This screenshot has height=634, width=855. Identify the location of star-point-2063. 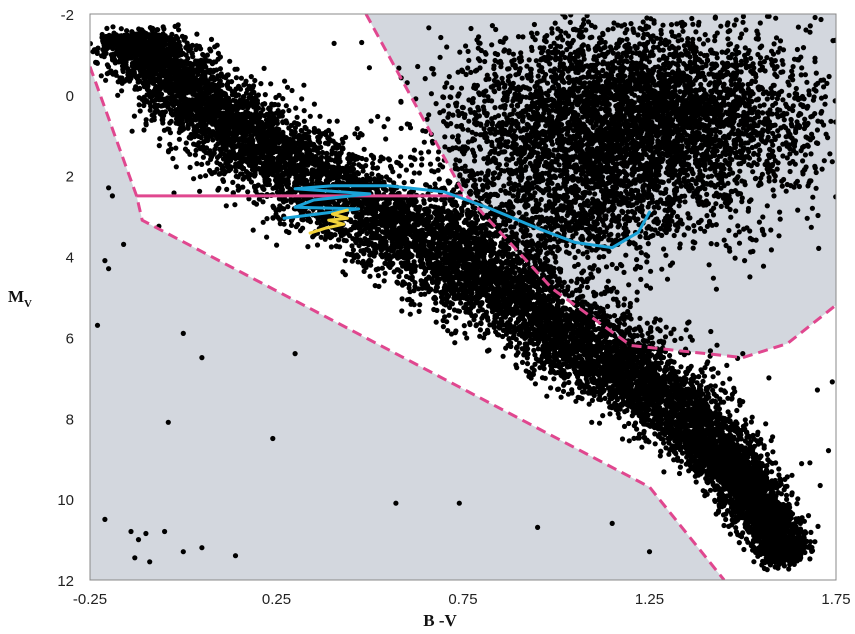
(739, 543).